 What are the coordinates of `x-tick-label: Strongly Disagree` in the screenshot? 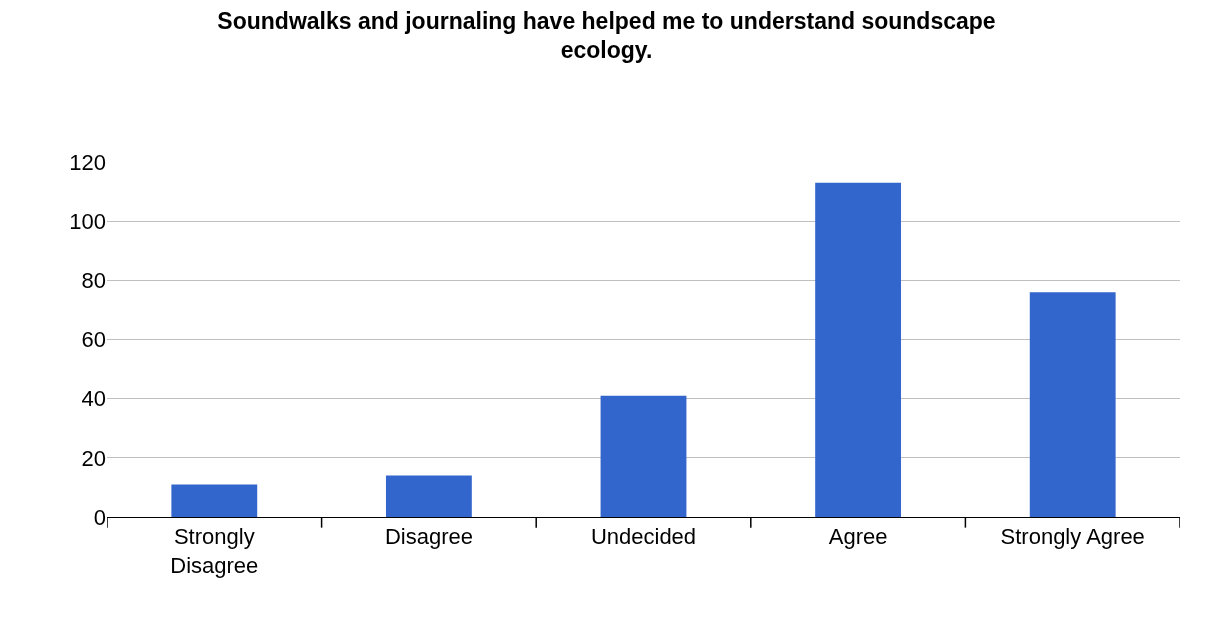 It's located at (214, 551).